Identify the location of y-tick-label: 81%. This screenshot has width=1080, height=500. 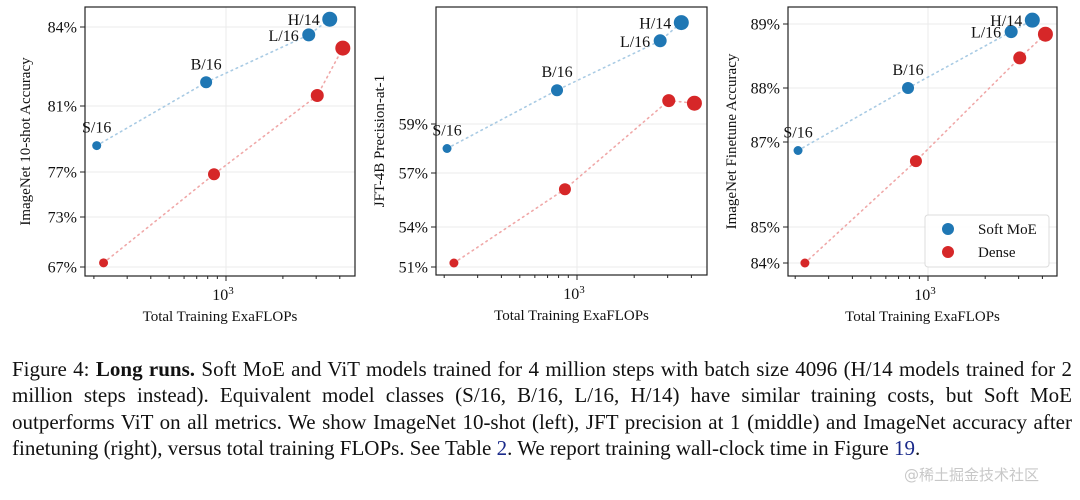
(62, 107).